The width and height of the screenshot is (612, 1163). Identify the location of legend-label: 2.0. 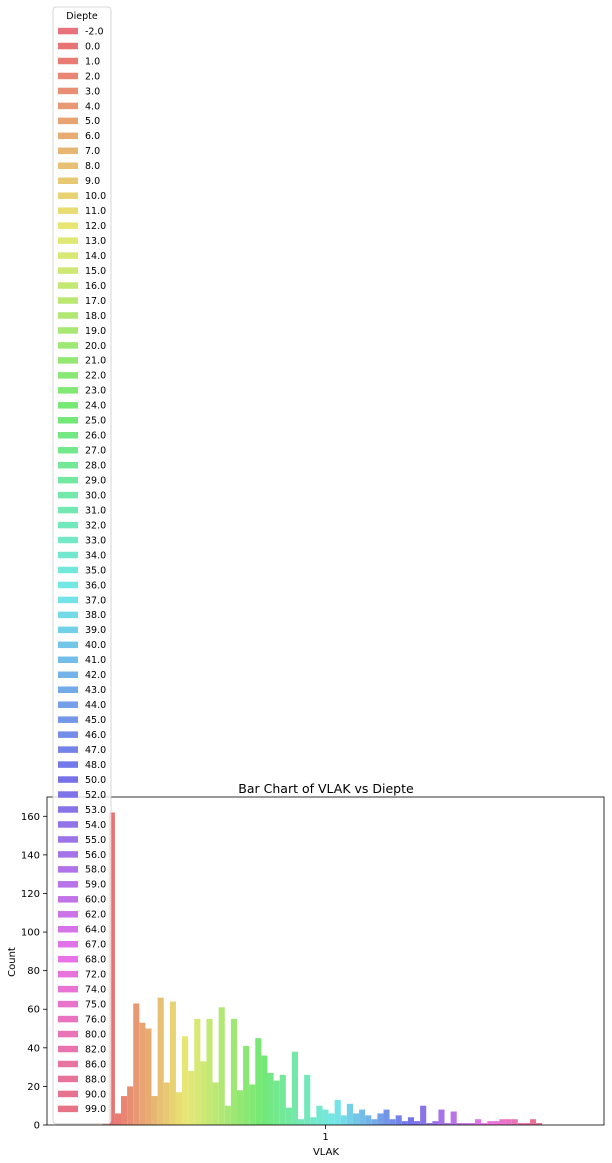
(92, 76).